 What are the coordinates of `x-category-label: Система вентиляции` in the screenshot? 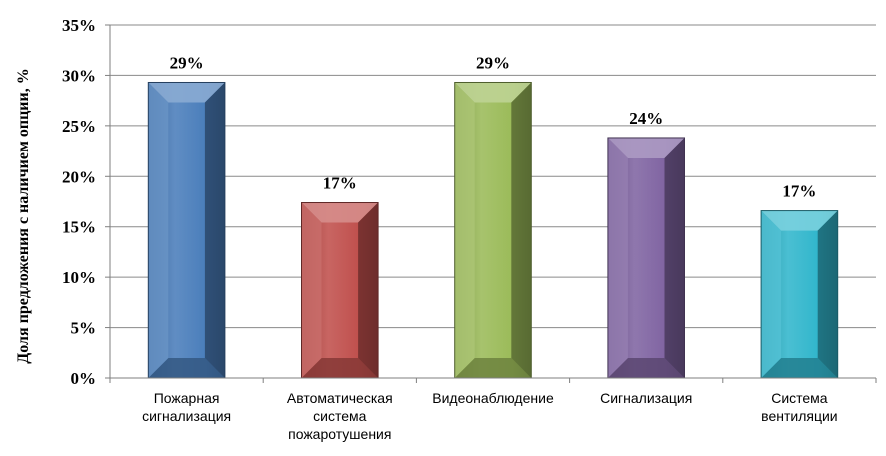 It's located at (799, 407).